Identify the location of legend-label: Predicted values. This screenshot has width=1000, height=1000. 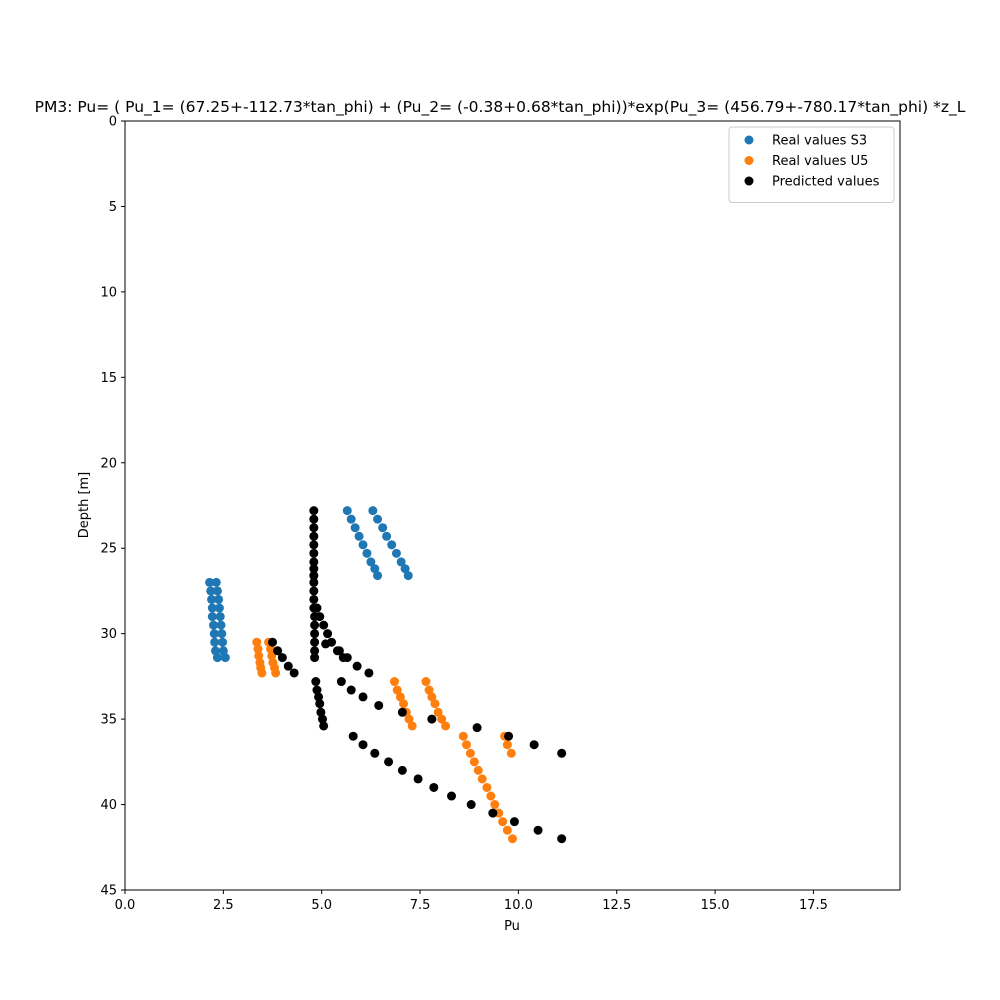
(826, 182).